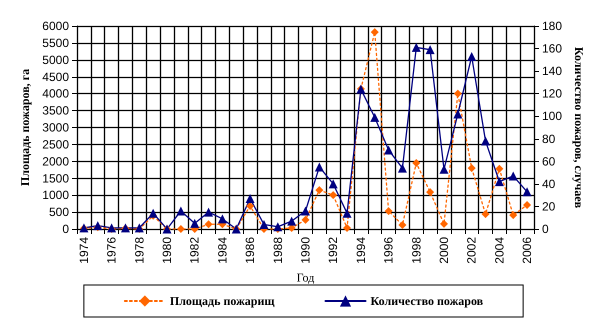 The height and width of the screenshot is (327, 607). What do you see at coordinates (56, 77) in the screenshot?
I see `y-tick-label: 4500` at bounding box center [56, 77].